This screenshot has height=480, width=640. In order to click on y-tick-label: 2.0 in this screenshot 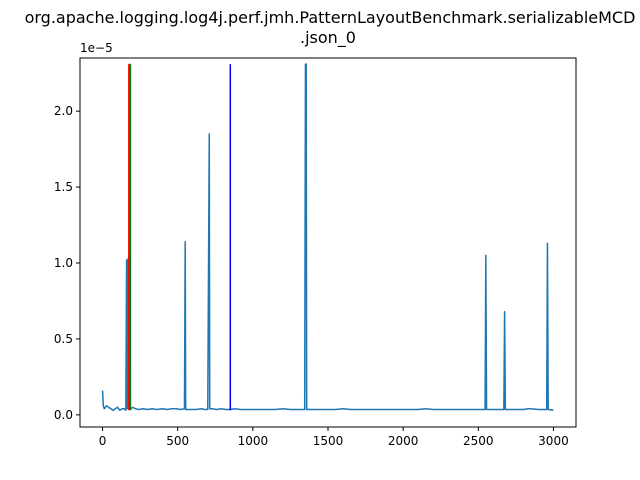, I will do `click(63, 111)`.